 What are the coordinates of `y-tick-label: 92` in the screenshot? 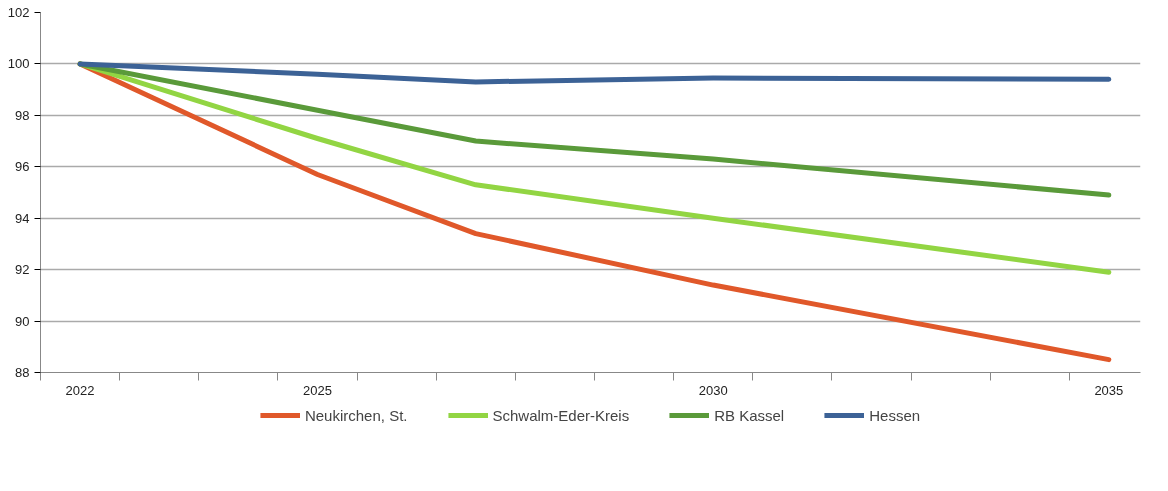 It's located at (22, 270).